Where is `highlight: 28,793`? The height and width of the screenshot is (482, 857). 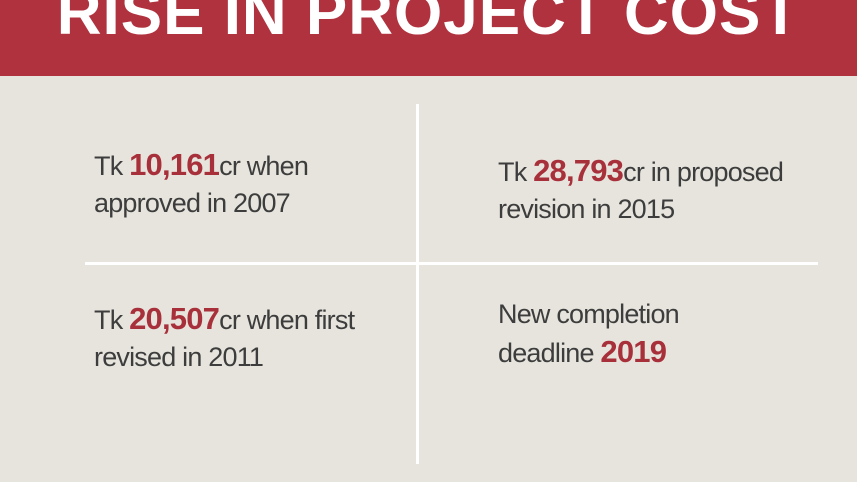
highlight: 28,793 is located at coordinates (578, 170).